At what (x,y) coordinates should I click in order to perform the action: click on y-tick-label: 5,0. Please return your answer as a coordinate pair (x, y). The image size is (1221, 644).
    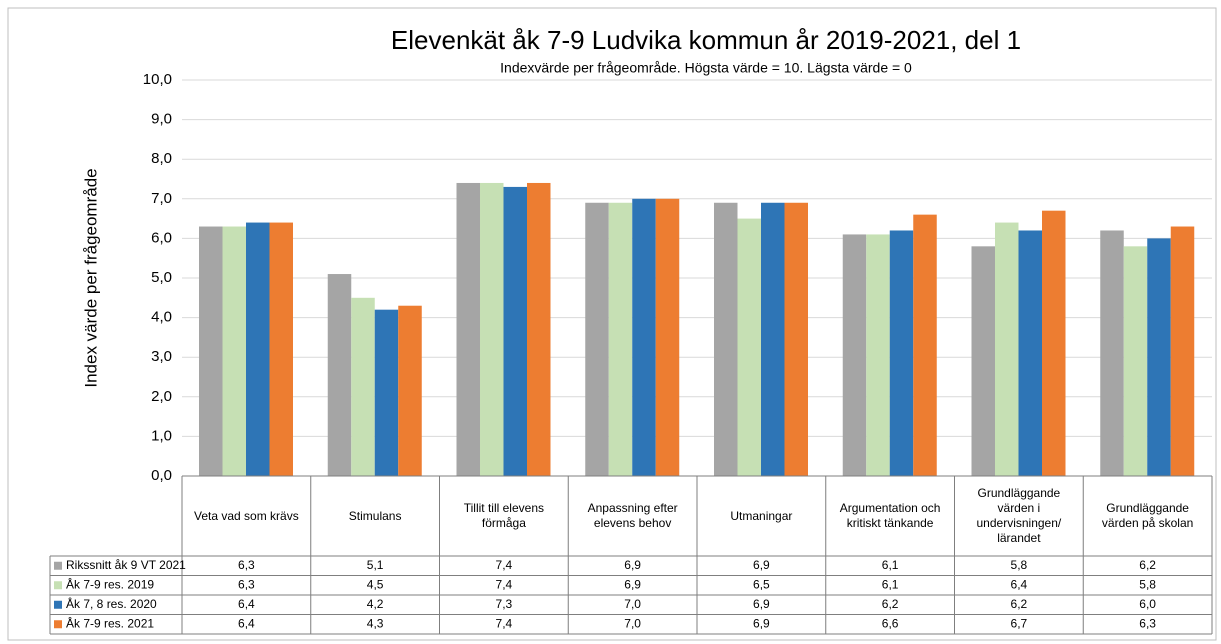
    Looking at the image, I should click on (161, 277).